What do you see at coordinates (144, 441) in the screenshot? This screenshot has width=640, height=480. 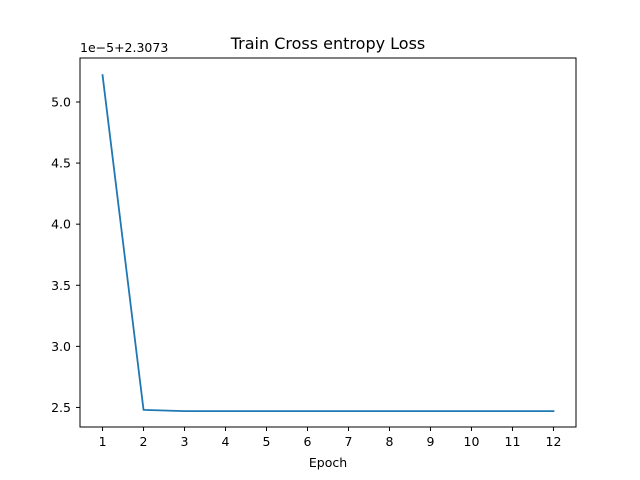 I see `x-tick-label: 2` at bounding box center [144, 441].